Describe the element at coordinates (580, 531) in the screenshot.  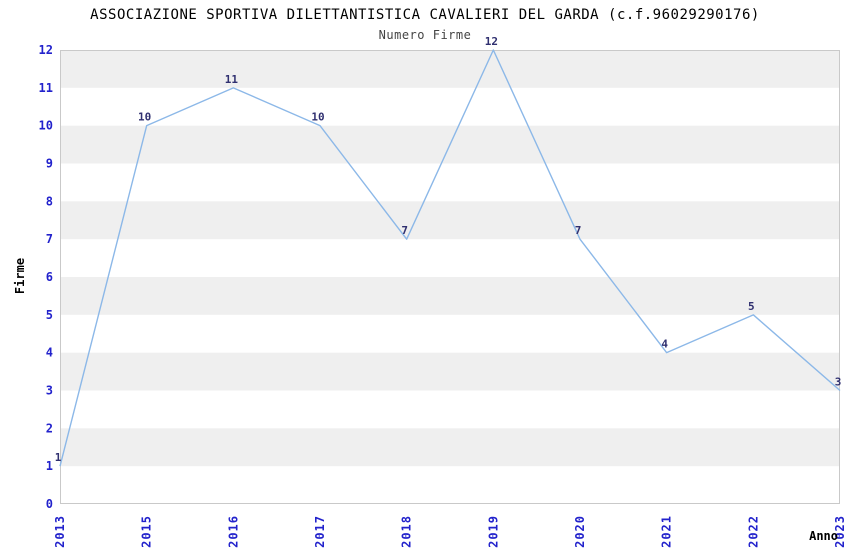
I see `x-tick-label: 2020` at that location.